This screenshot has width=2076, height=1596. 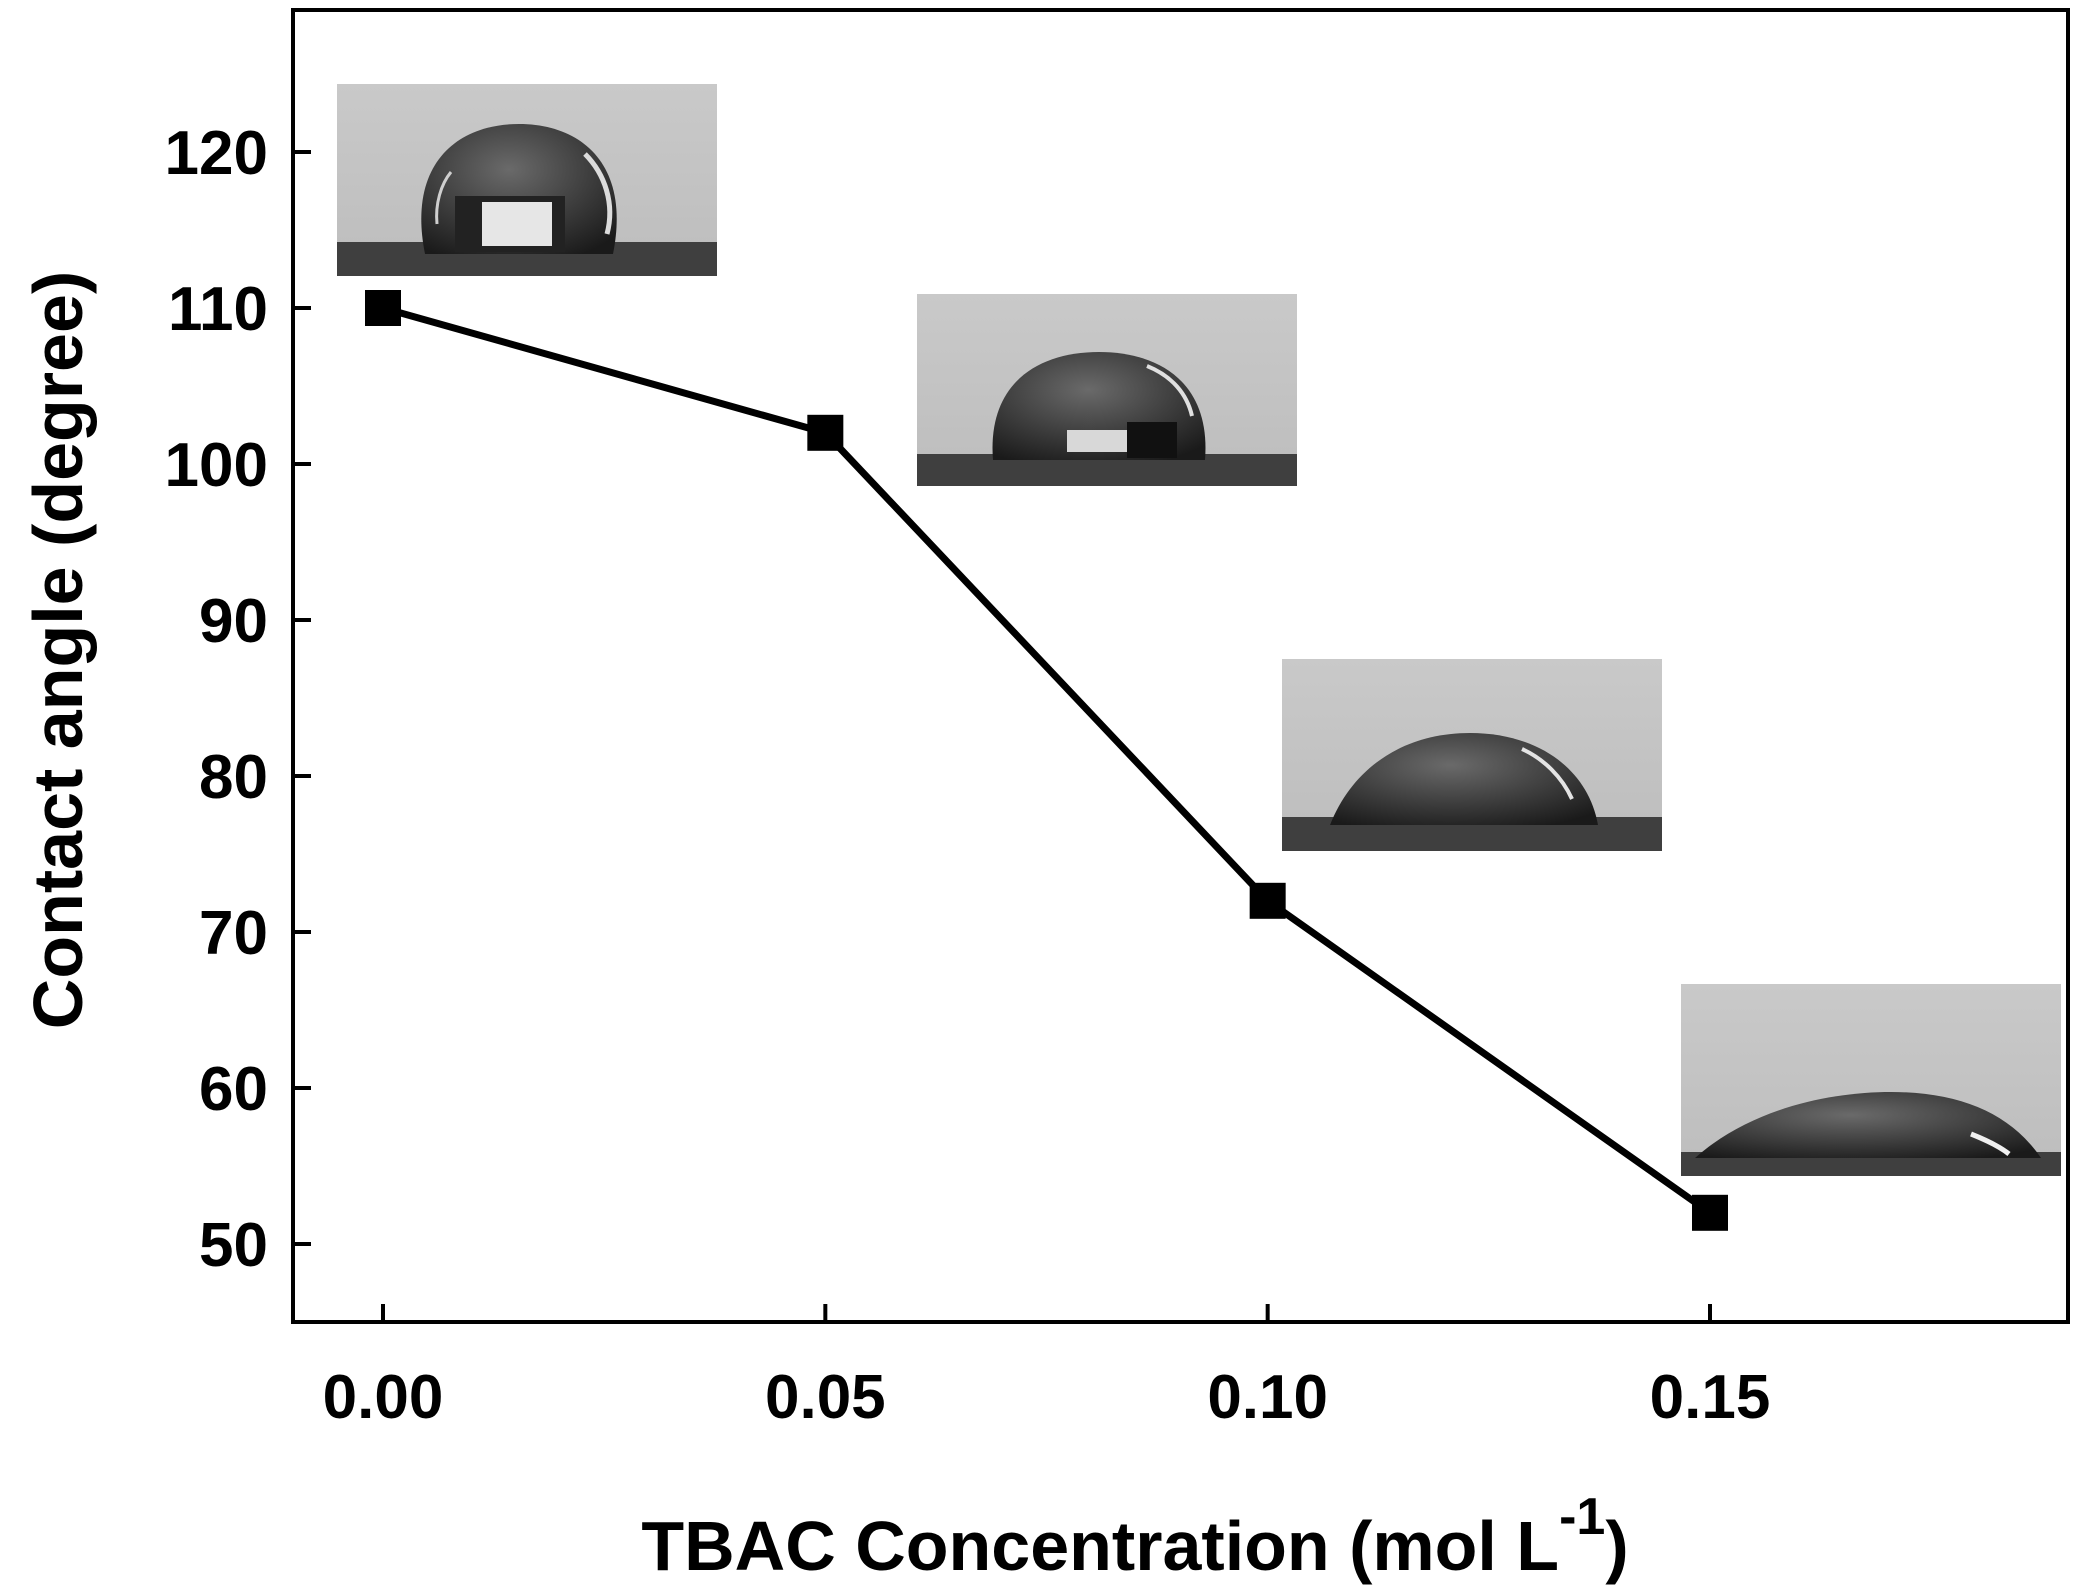 What do you see at coordinates (233, 621) in the screenshot?
I see `y-tick-label: 90` at bounding box center [233, 621].